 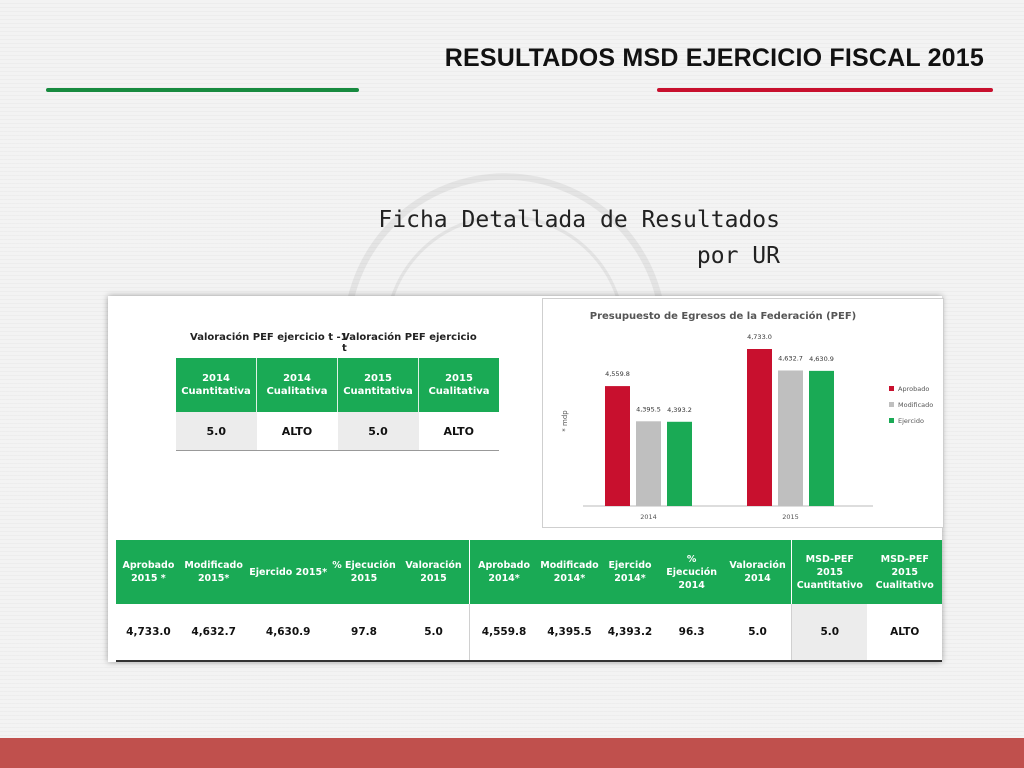 I want to click on legend-label: Ejercido, so click(x=911, y=421).